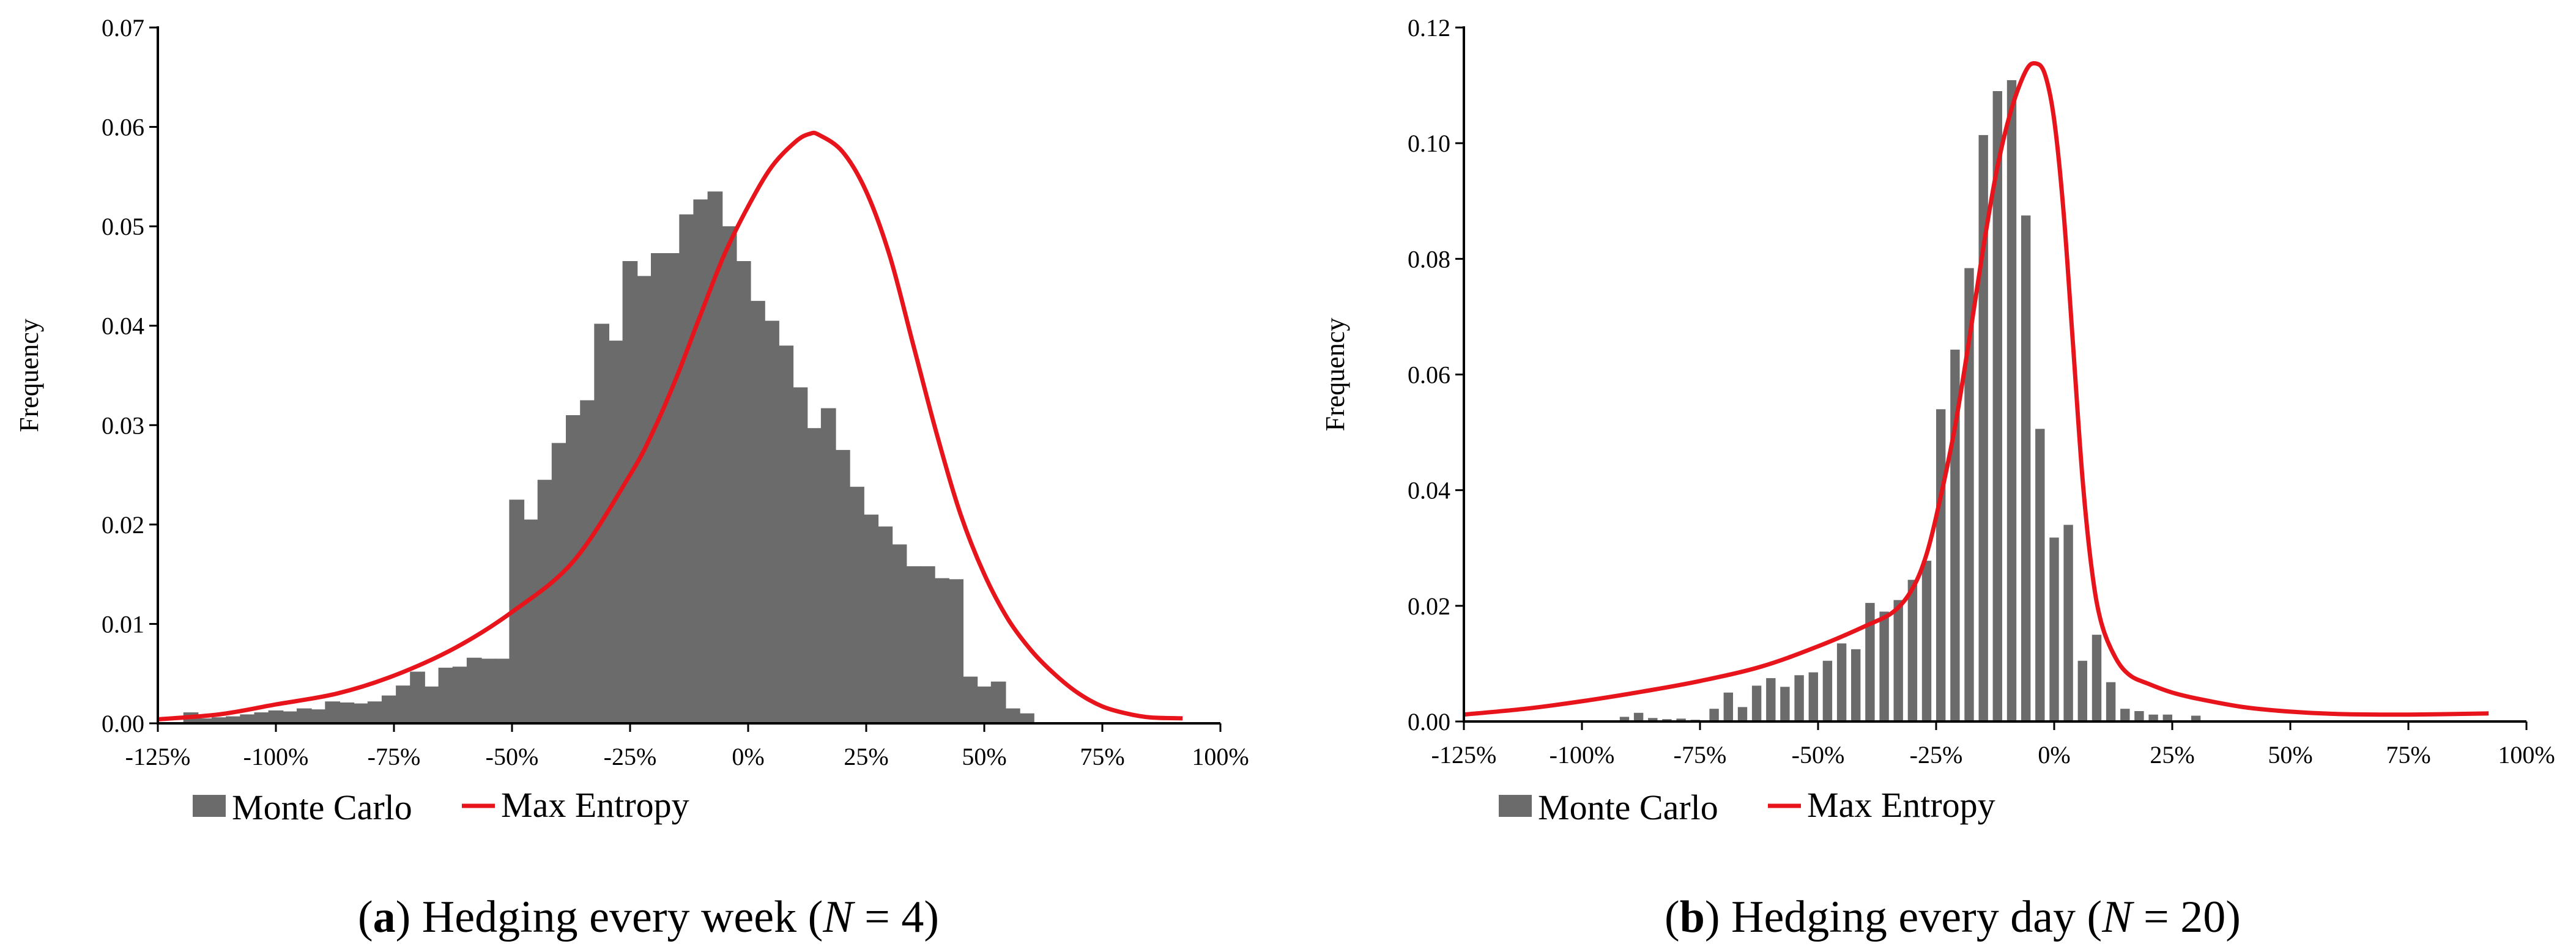 This screenshot has width=2576, height=952. Describe the element at coordinates (123, 28) in the screenshot. I see `y-tick-label: 0.07` at that location.